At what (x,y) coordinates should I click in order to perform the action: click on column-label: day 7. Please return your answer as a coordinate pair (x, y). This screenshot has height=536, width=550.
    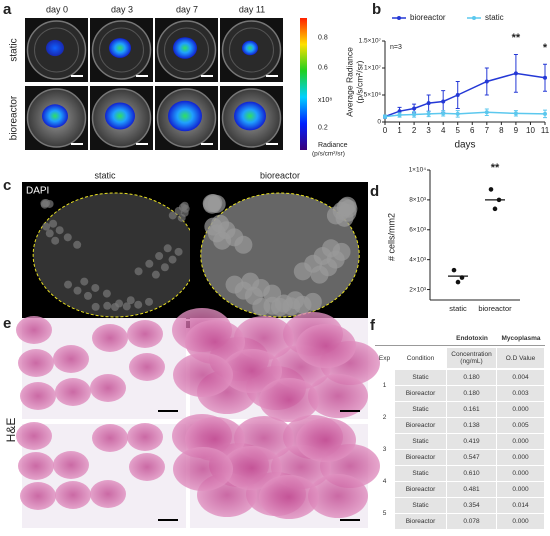
    Looking at the image, I should click on (187, 9).